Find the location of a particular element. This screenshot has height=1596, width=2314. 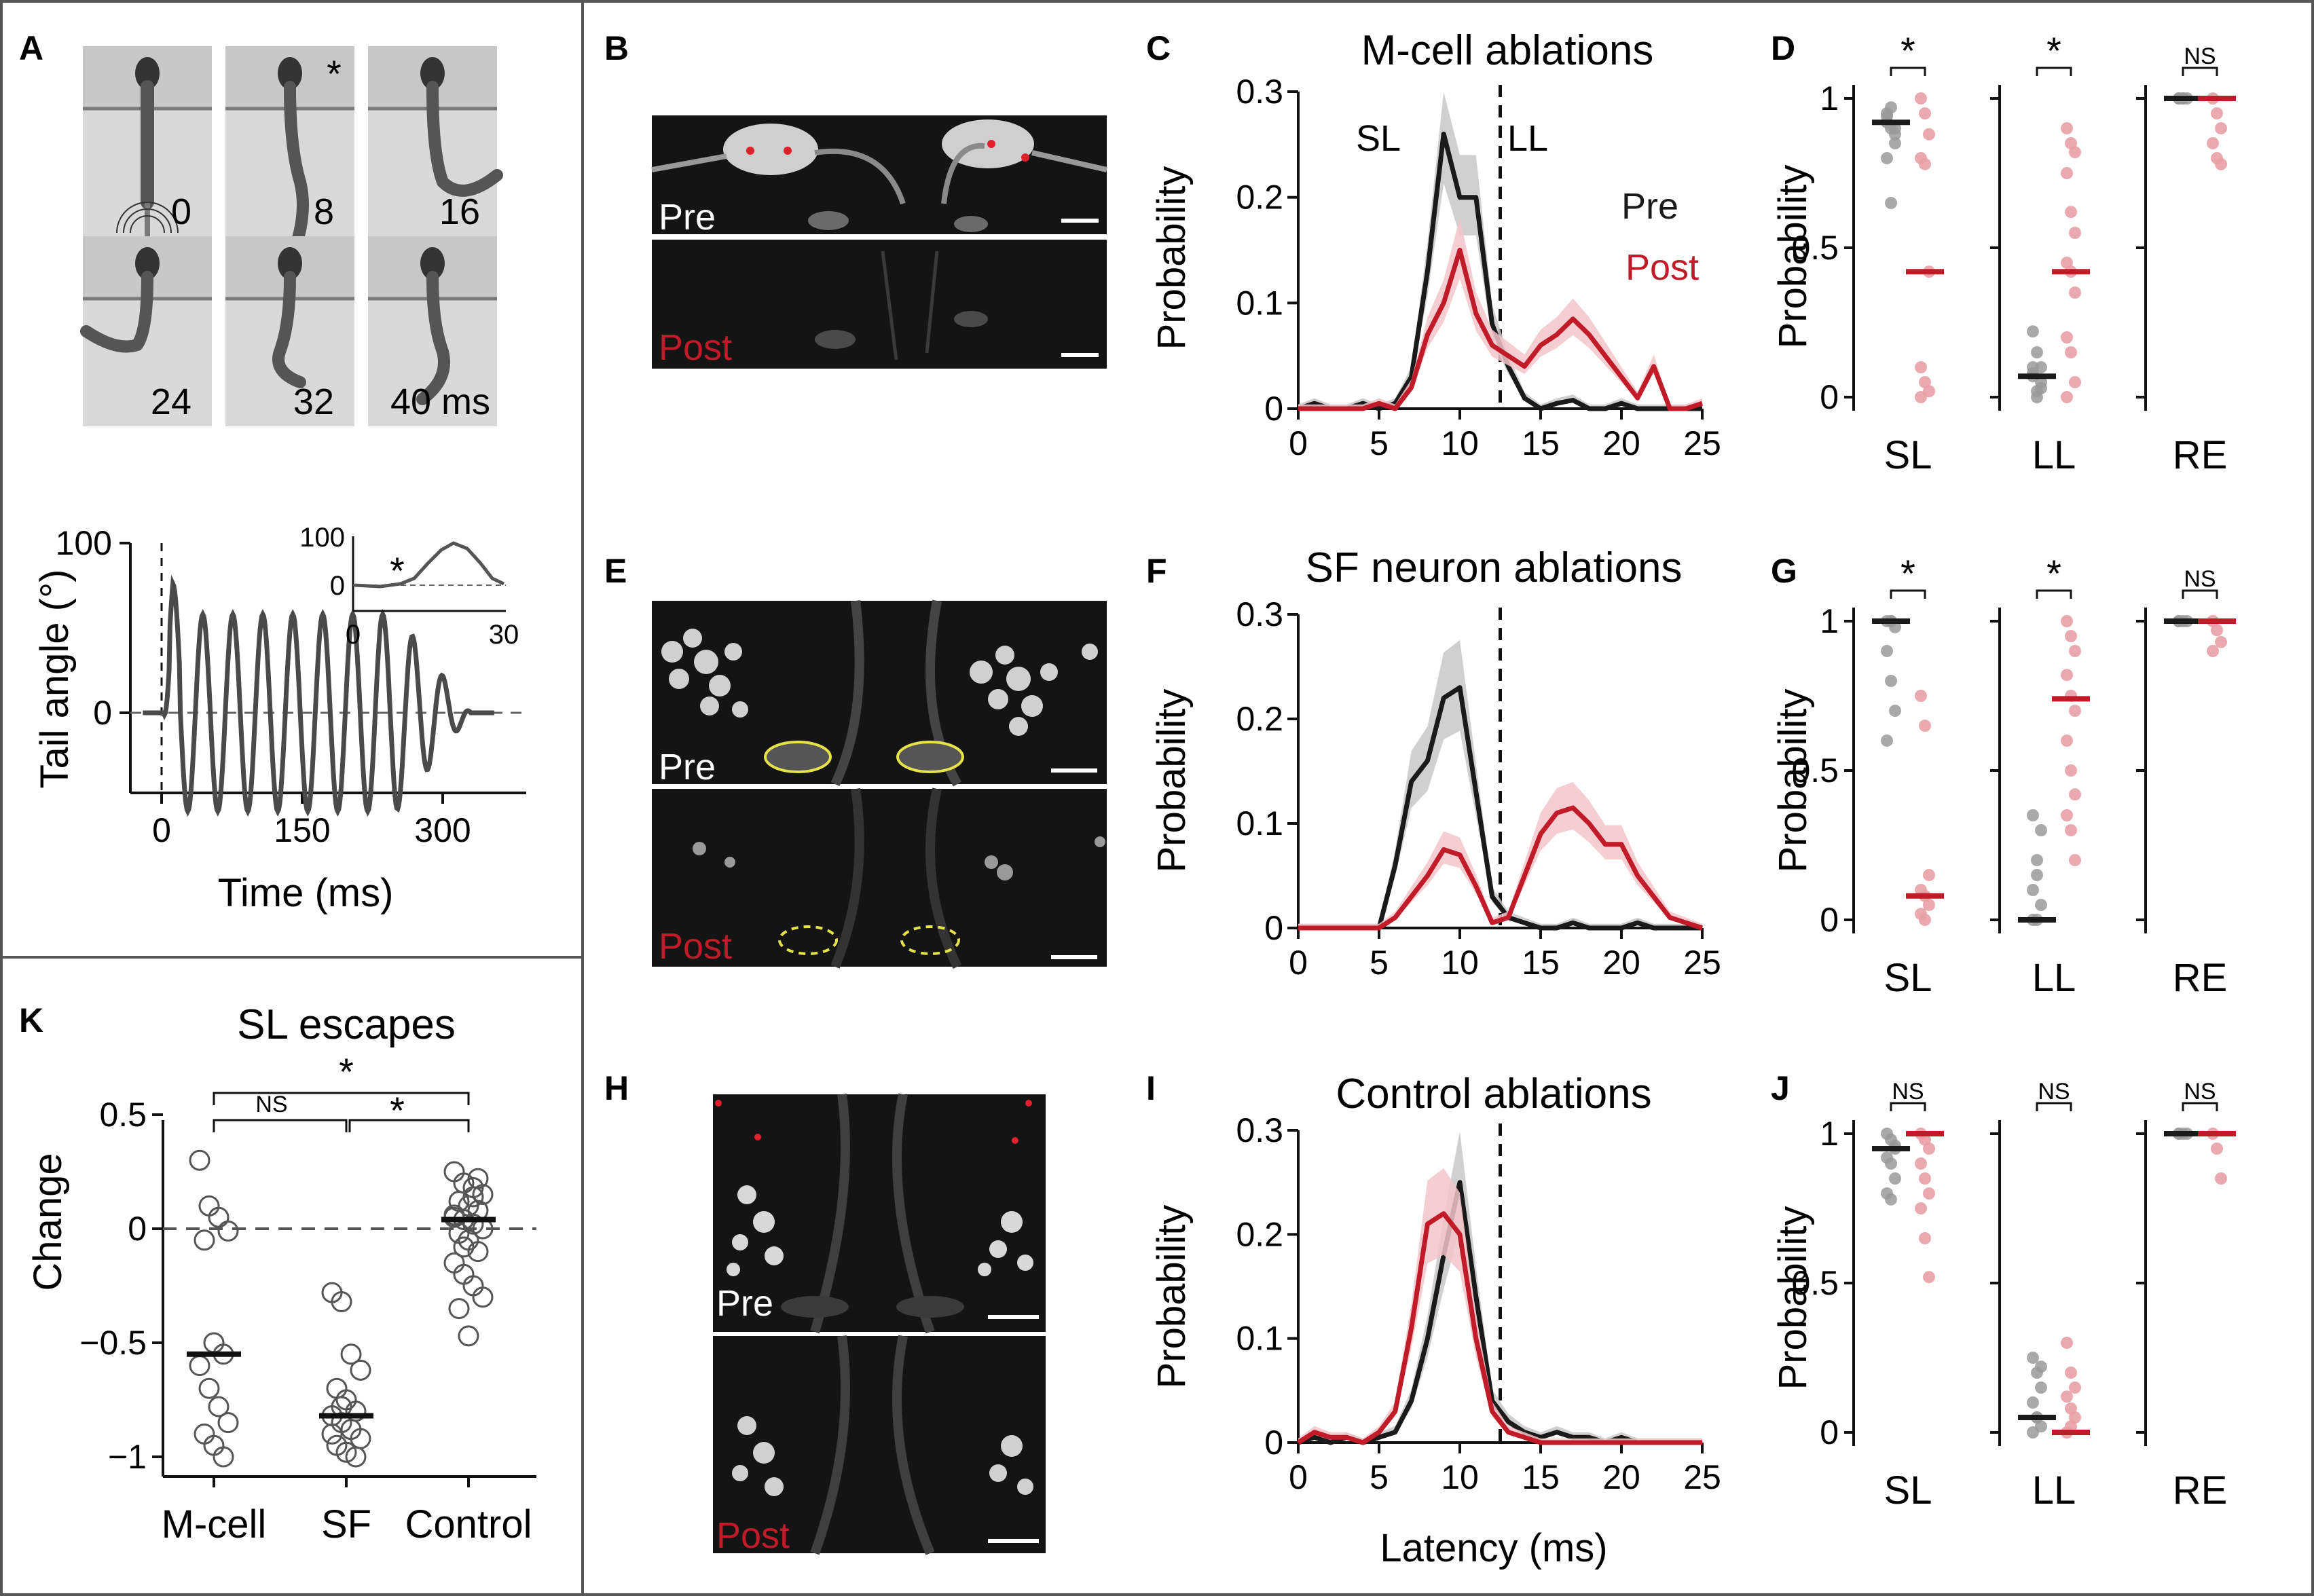

k-bracket-right is located at coordinates (409, 1125).